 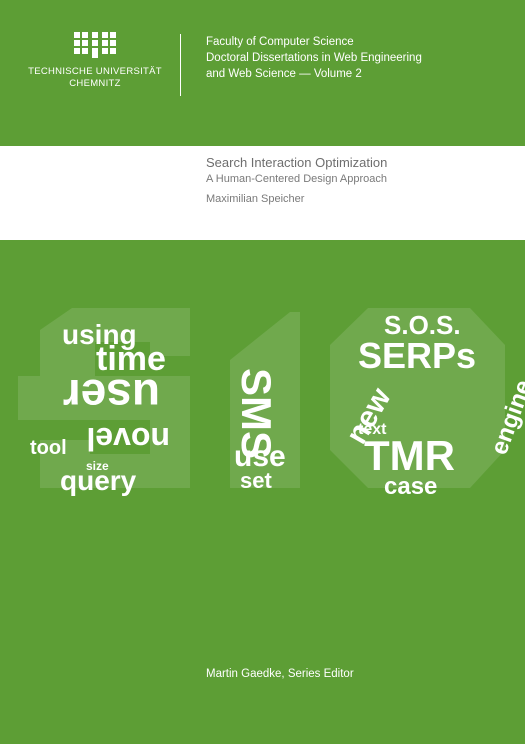 What do you see at coordinates (256, 413) in the screenshot?
I see `word-sms: SMS` at bounding box center [256, 413].